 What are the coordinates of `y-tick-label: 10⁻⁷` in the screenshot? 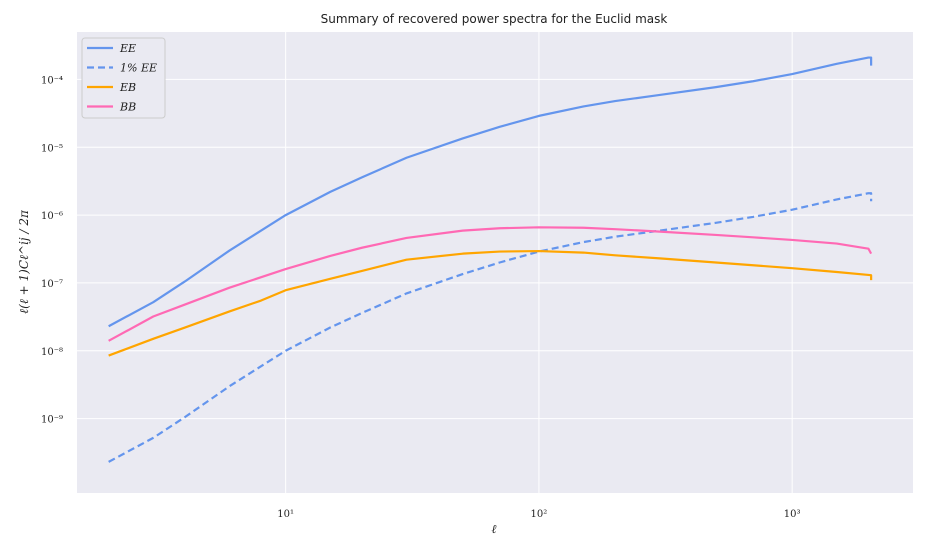 It's located at (52, 284).